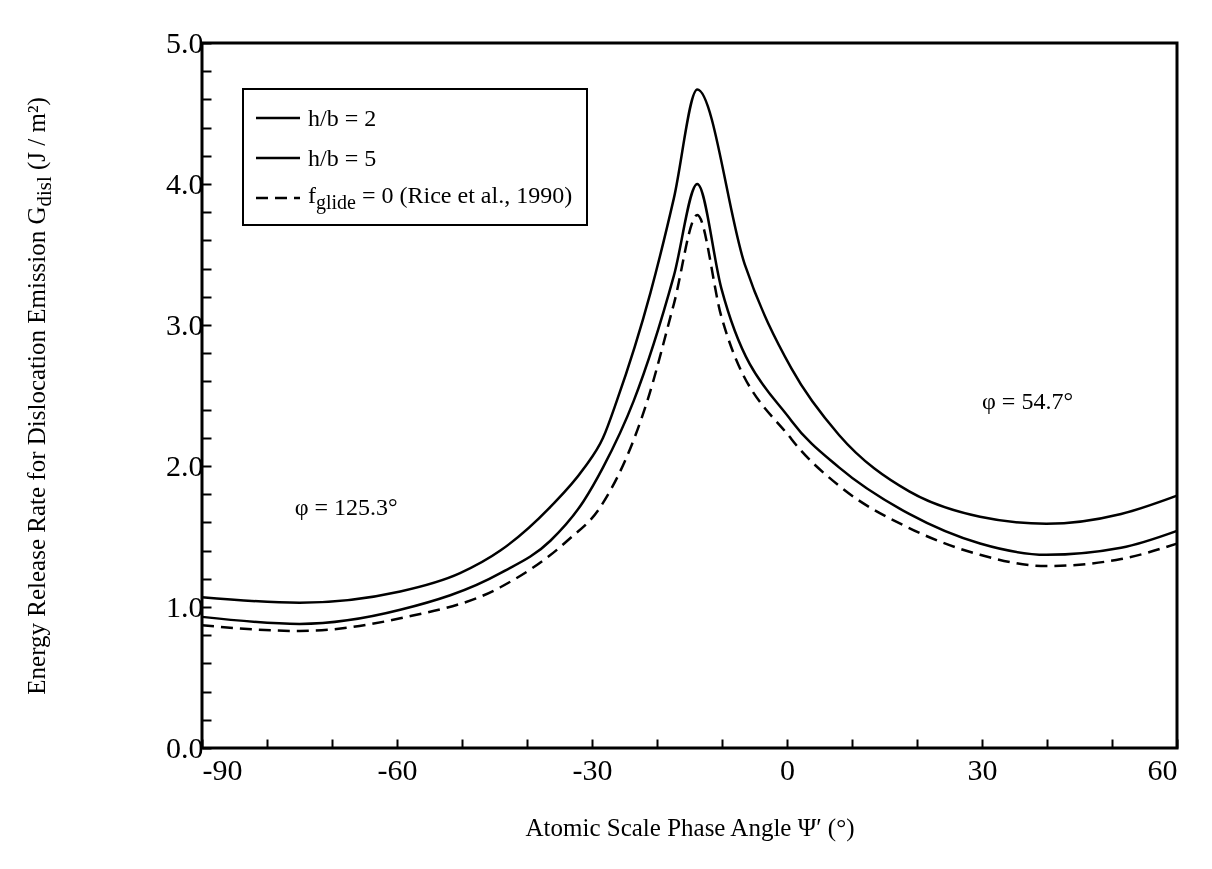 Image resolution: width=1212 pixels, height=869 pixels. What do you see at coordinates (342, 158) in the screenshot?
I see `legend-label: h/b = 5` at bounding box center [342, 158].